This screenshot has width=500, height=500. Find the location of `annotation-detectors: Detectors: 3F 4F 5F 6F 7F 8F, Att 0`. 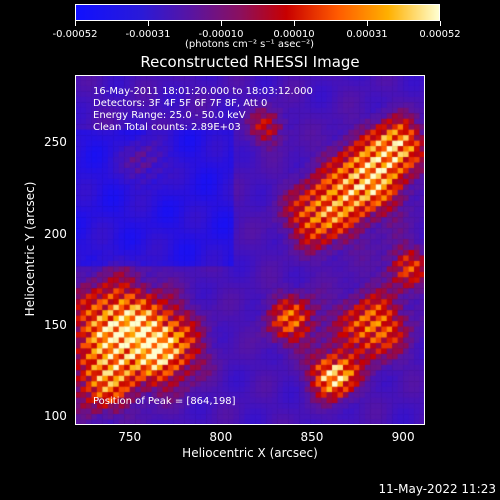

annotation-detectors: Detectors: 3F 4F 5F 6F 7F 8F, Att 0 is located at coordinates (180, 103).